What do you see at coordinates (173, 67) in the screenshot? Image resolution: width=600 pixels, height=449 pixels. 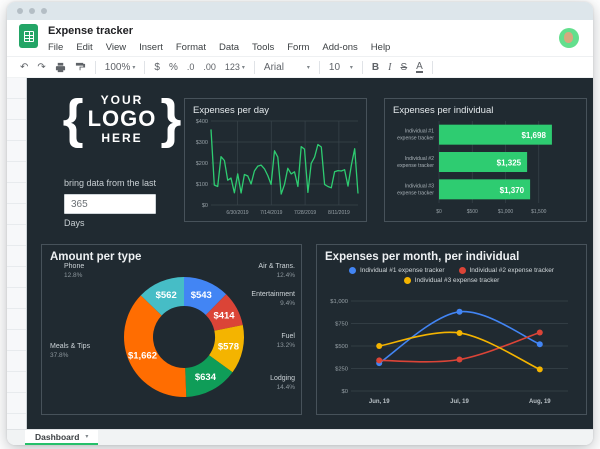 I see `format-percent-button: %` at bounding box center [173, 67].